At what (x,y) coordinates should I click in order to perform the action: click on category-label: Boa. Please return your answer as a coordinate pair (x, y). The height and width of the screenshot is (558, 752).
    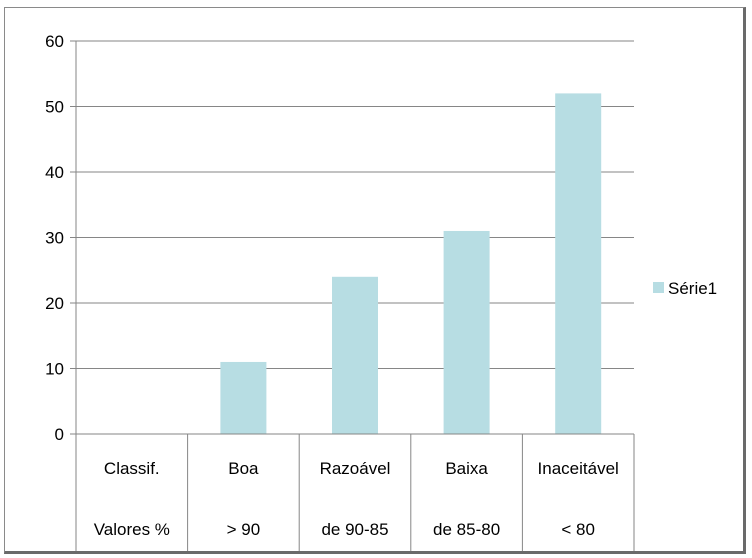
    Looking at the image, I should click on (243, 468).